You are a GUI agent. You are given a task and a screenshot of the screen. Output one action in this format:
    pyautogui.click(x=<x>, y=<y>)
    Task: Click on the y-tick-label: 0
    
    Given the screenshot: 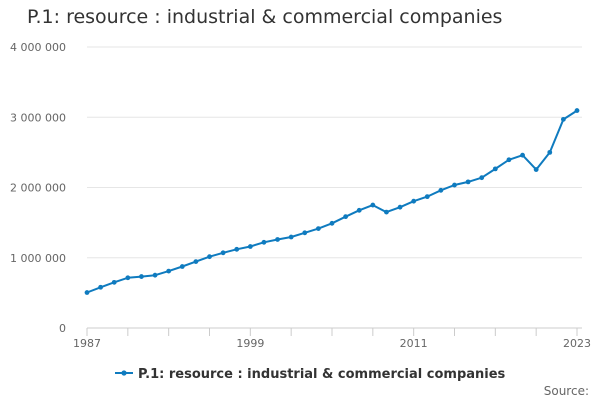 What is the action you would take?
    pyautogui.click(x=62, y=328)
    